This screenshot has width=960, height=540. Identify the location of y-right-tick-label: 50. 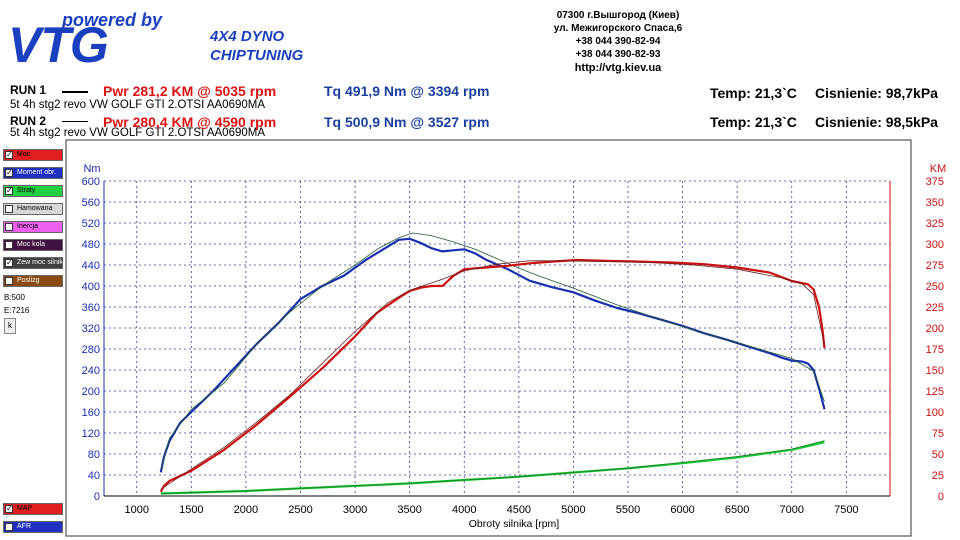
(938, 455).